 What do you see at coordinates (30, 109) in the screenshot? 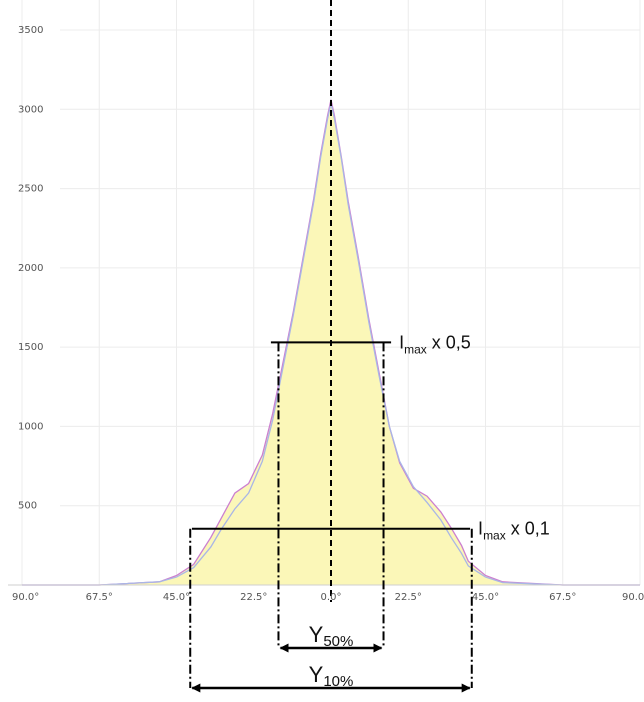
I see `y-tick-label: 3000` at bounding box center [30, 109].